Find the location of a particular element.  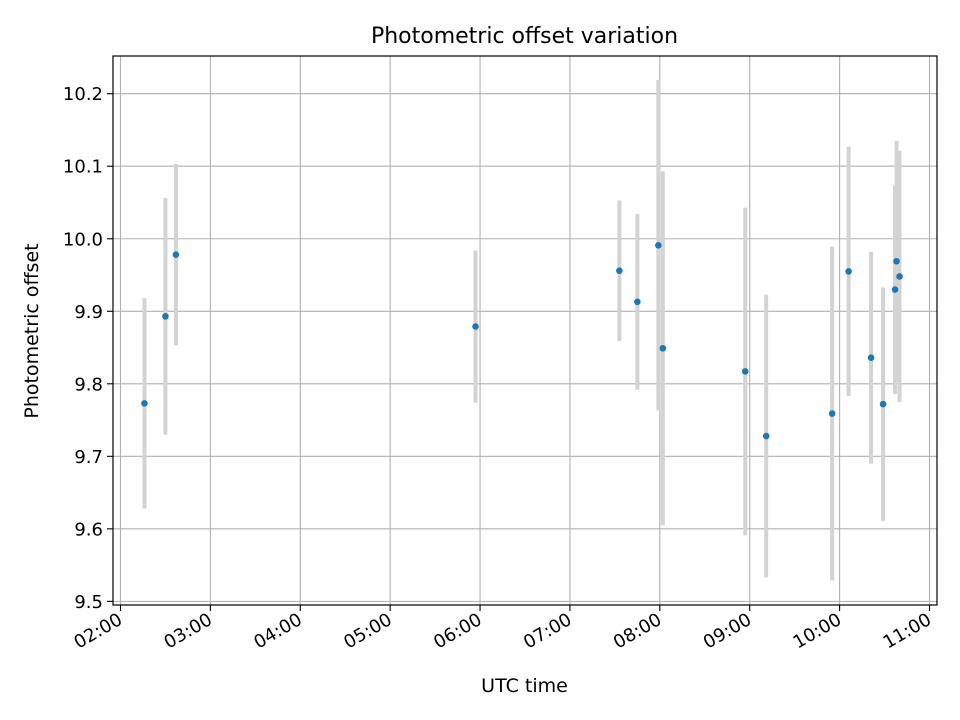

y-tick-label: 9.7 is located at coordinates (88, 457).